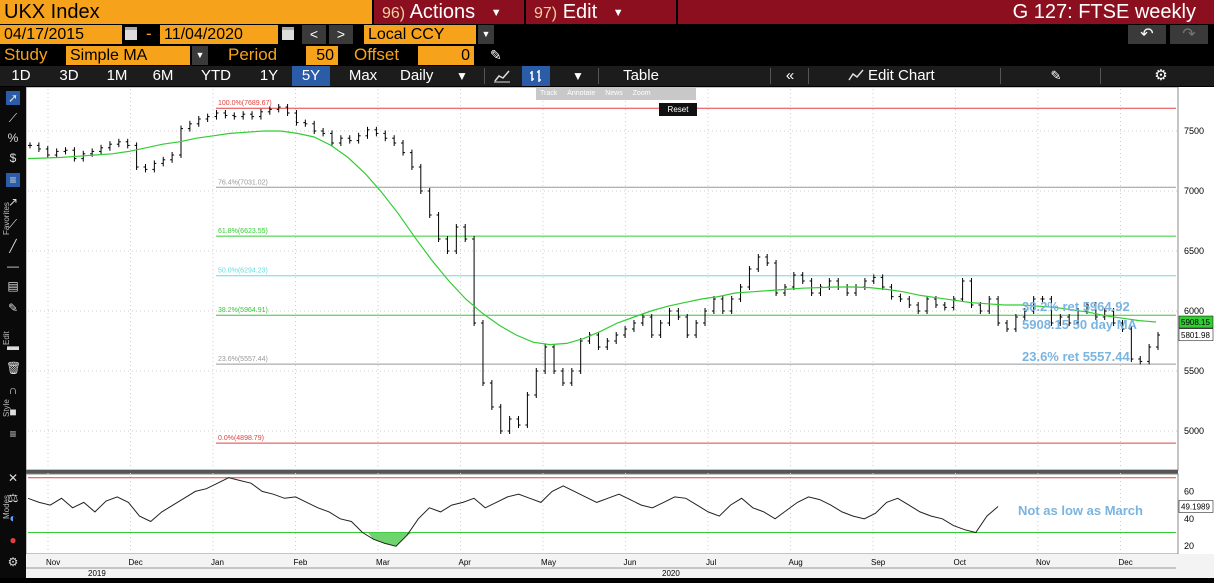 This screenshot has width=1214, height=583. What do you see at coordinates (641, 76) in the screenshot?
I see `table-button: Table` at bounding box center [641, 76].